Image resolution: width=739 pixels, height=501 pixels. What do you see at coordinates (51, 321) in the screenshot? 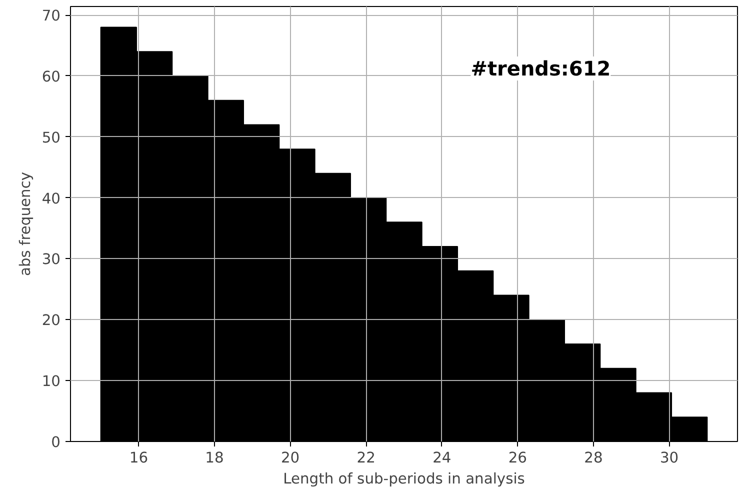
I see `y-tick-label: 20` at bounding box center [51, 321].